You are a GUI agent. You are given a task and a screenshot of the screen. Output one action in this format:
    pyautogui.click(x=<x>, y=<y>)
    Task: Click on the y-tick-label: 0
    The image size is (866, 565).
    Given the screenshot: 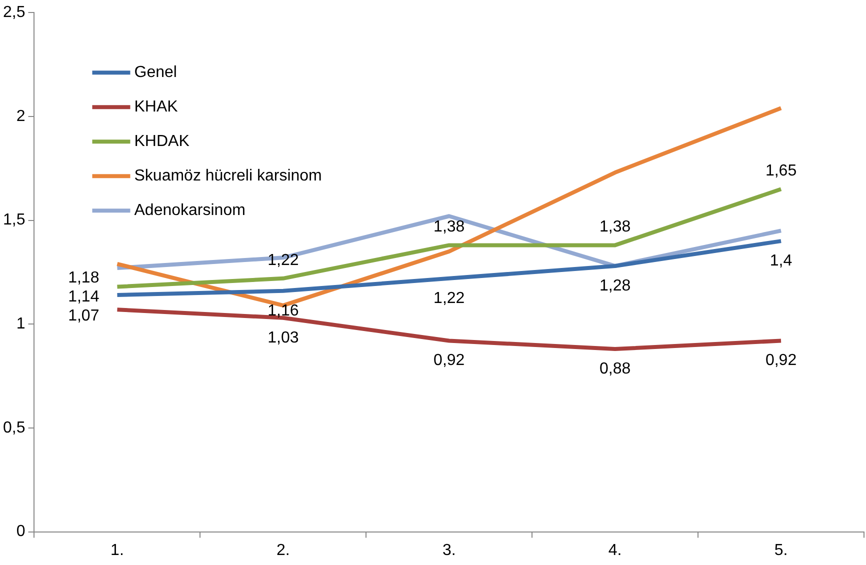 What is the action you would take?
    pyautogui.click(x=21, y=531)
    